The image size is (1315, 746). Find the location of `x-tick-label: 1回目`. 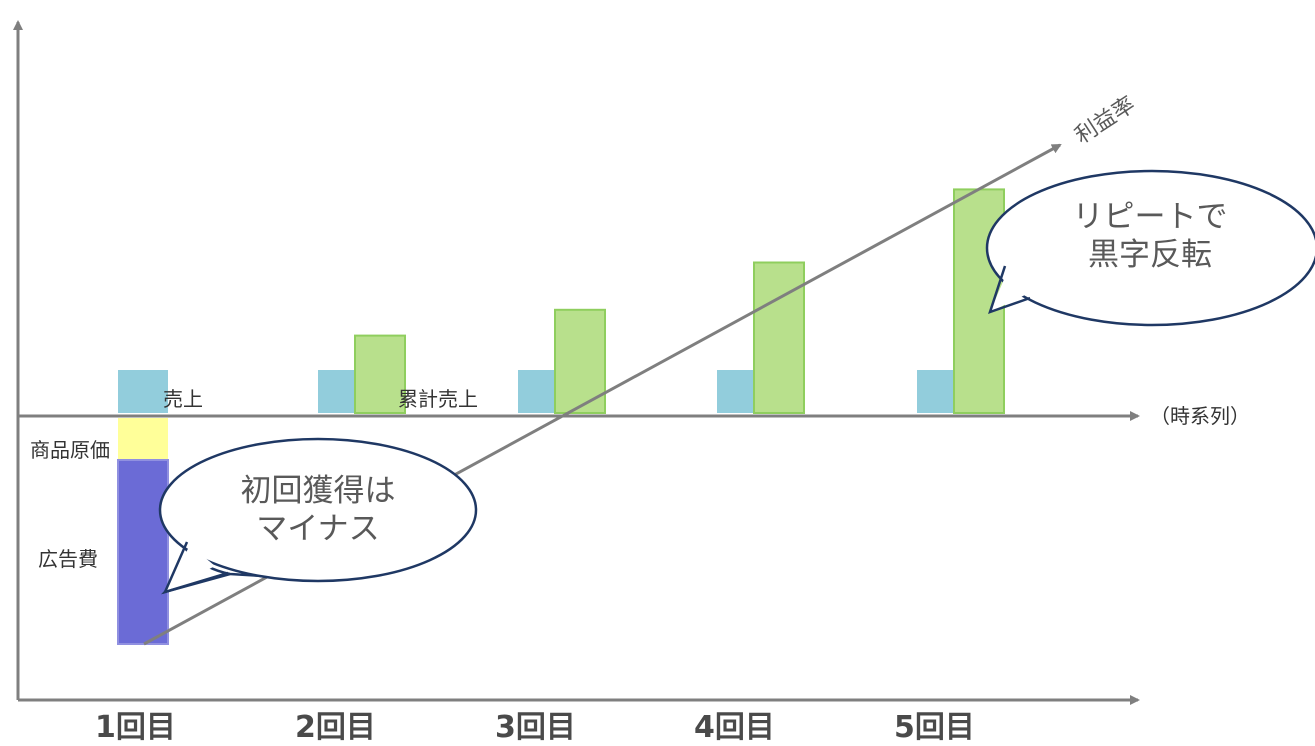

x-tick-label: 1回目 is located at coordinates (135, 727).